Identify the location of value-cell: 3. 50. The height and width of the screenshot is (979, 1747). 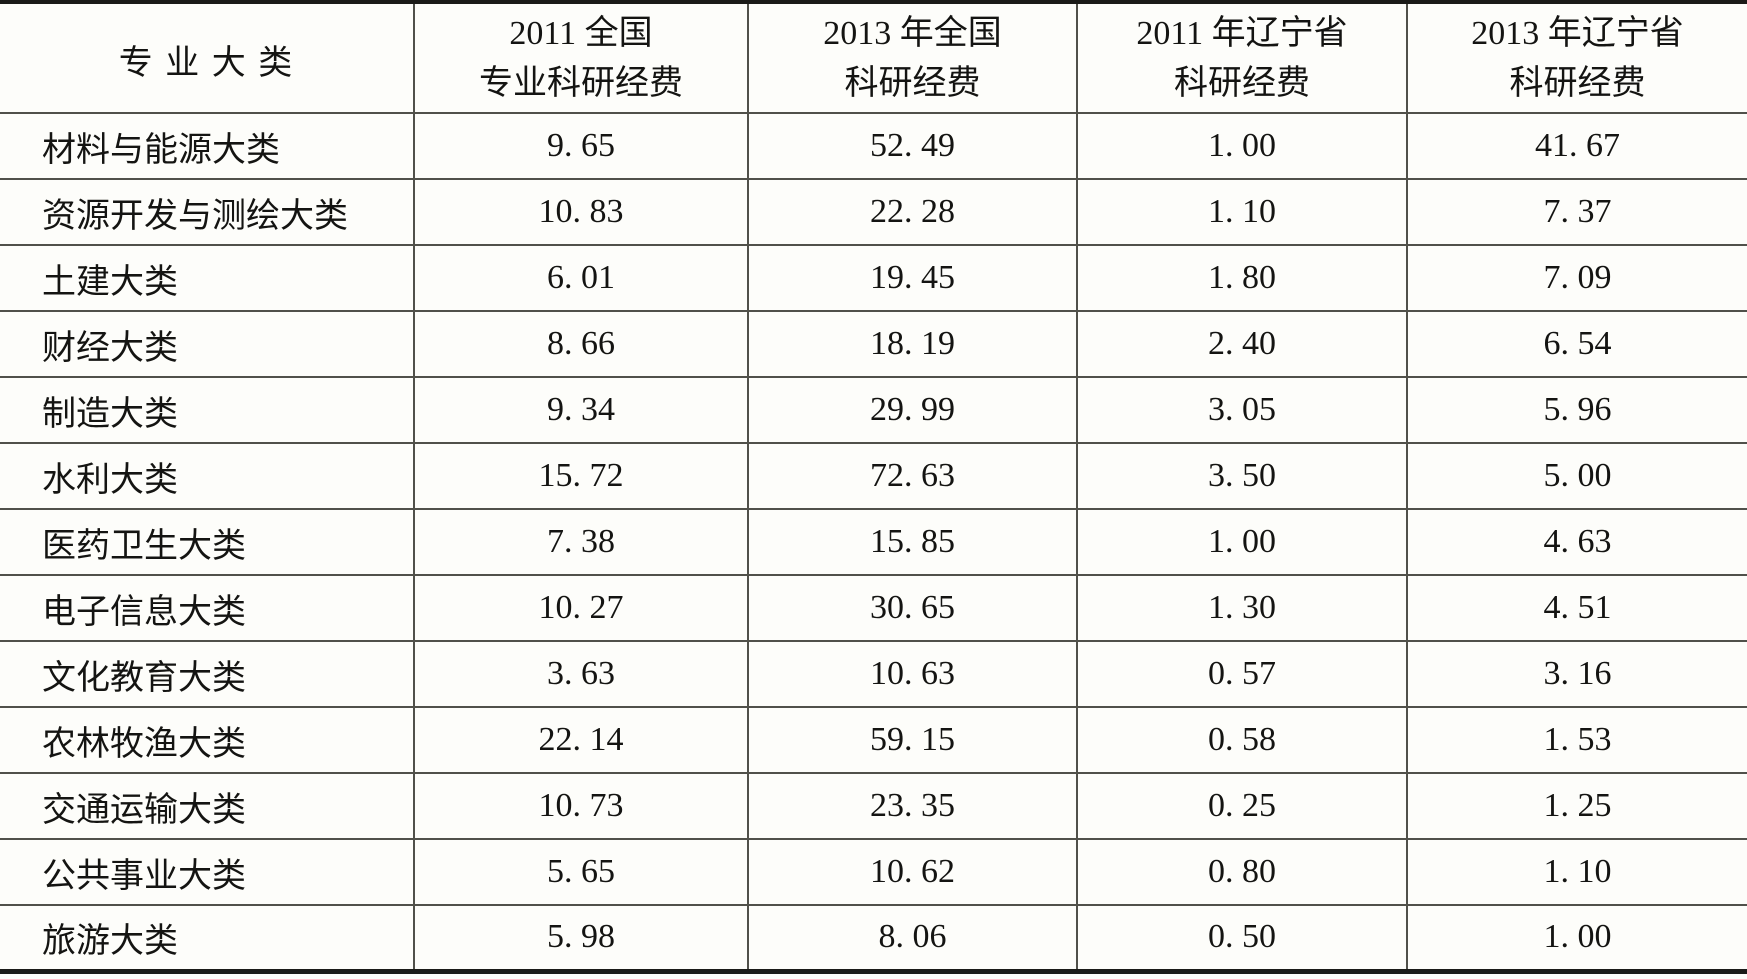
(1242, 476).